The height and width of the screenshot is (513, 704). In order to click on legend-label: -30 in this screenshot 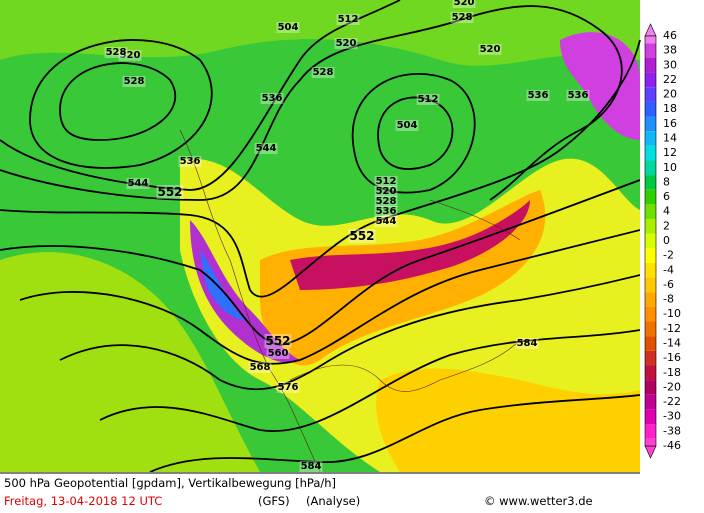, I will do `click(672, 416)`.